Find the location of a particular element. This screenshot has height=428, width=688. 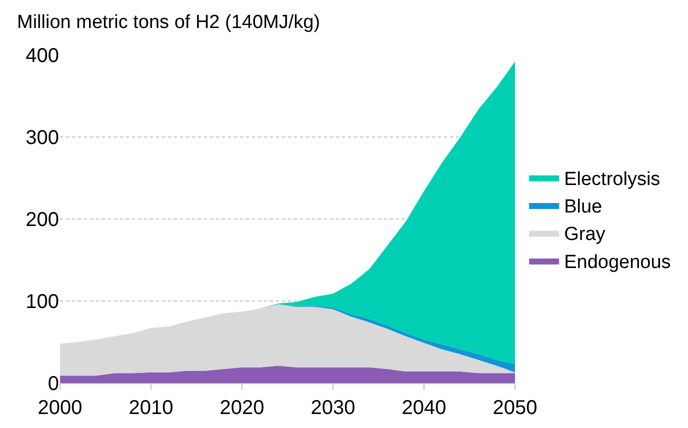

x-tick-label: 2030 is located at coordinates (333, 408).